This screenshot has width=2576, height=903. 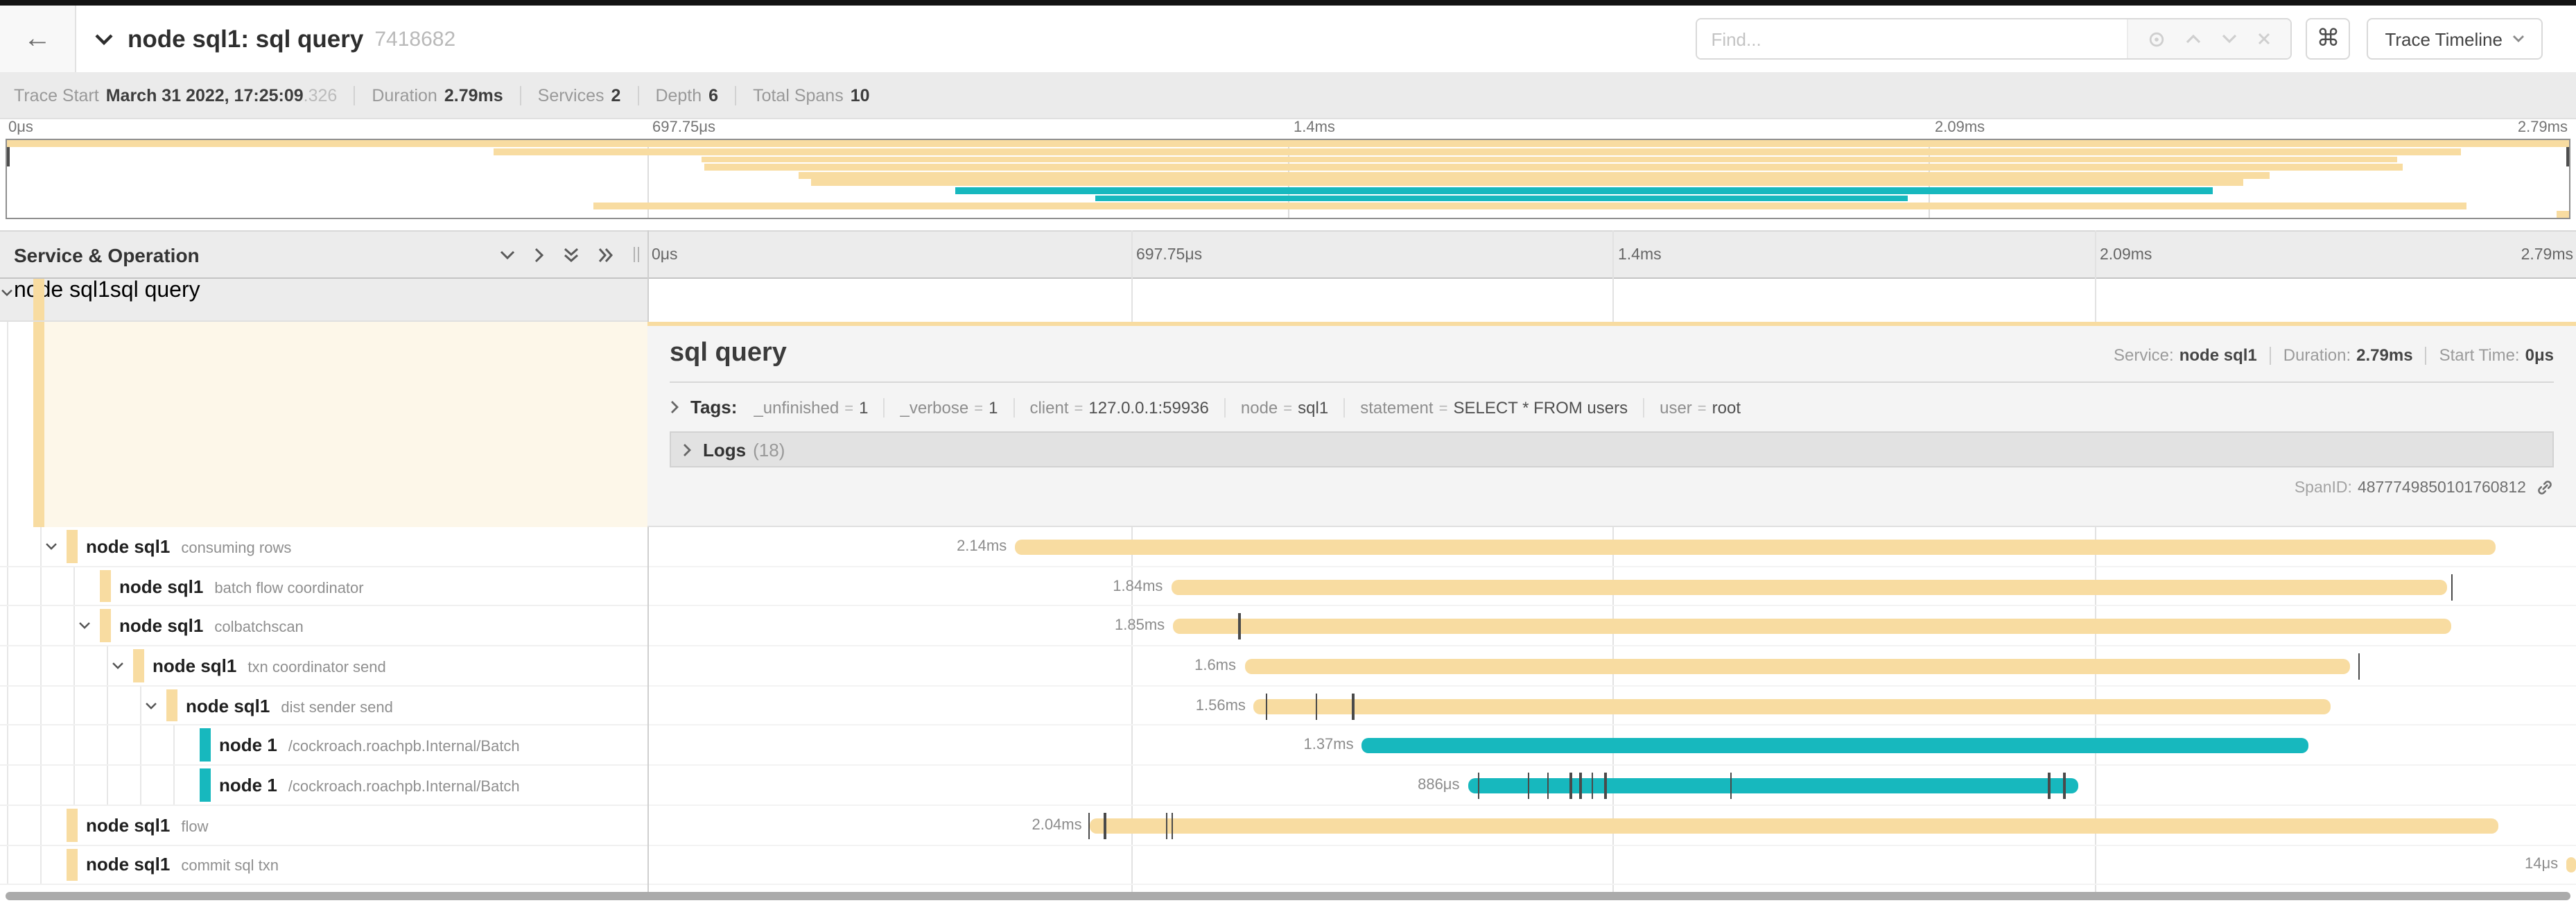 What do you see at coordinates (1912, 38) in the screenshot?
I see `find-input` at bounding box center [1912, 38].